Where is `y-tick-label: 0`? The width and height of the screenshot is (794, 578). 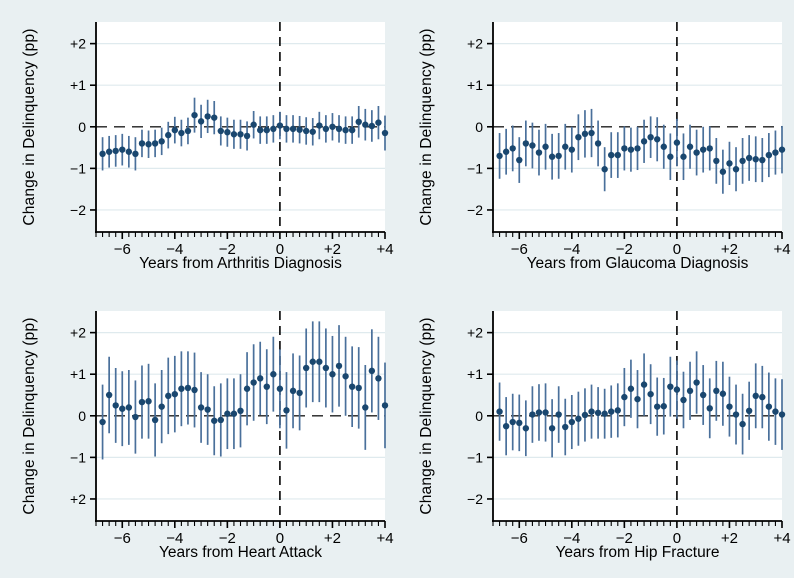
y-tick-label: 0 is located at coordinates (82, 127).